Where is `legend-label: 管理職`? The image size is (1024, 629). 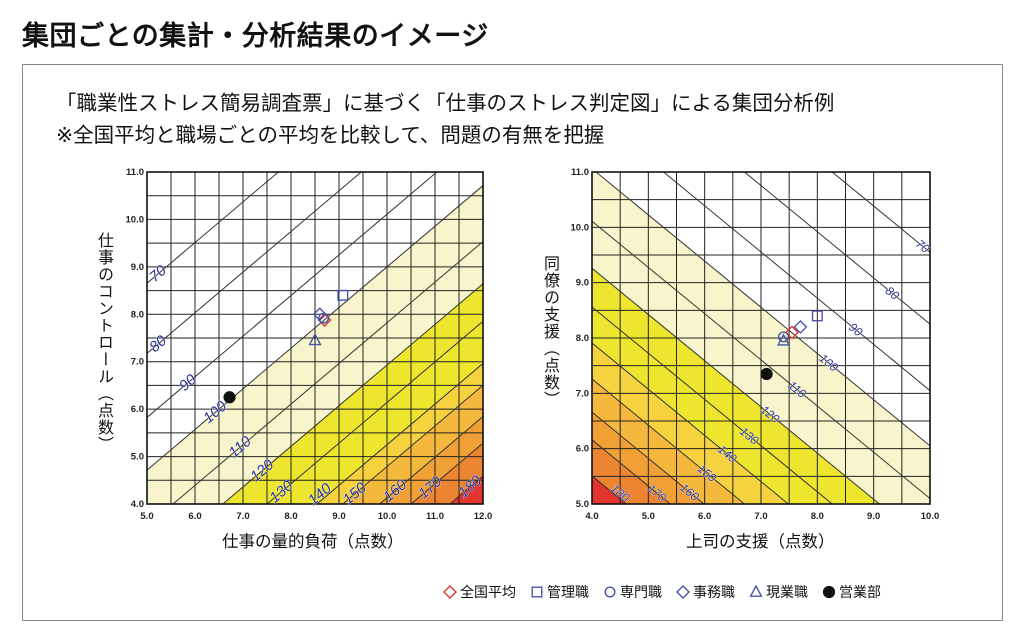
legend-label: 管理職 is located at coordinates (568, 593).